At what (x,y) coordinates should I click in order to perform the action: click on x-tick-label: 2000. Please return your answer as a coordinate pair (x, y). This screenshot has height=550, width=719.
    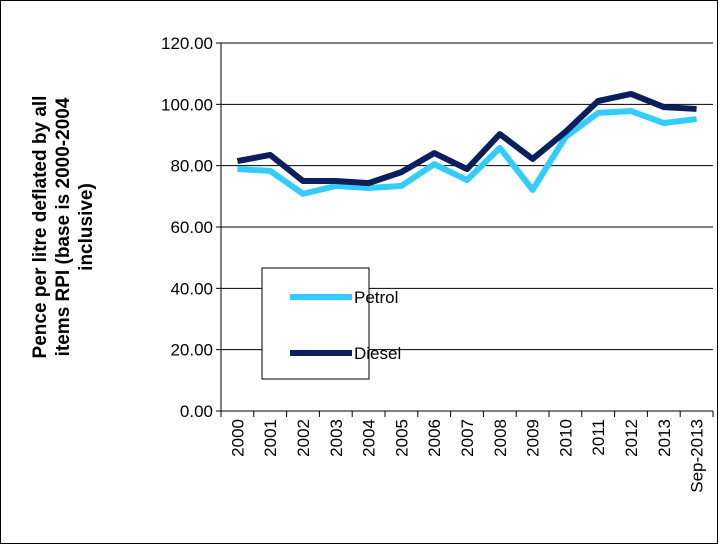
    Looking at the image, I should click on (237, 438).